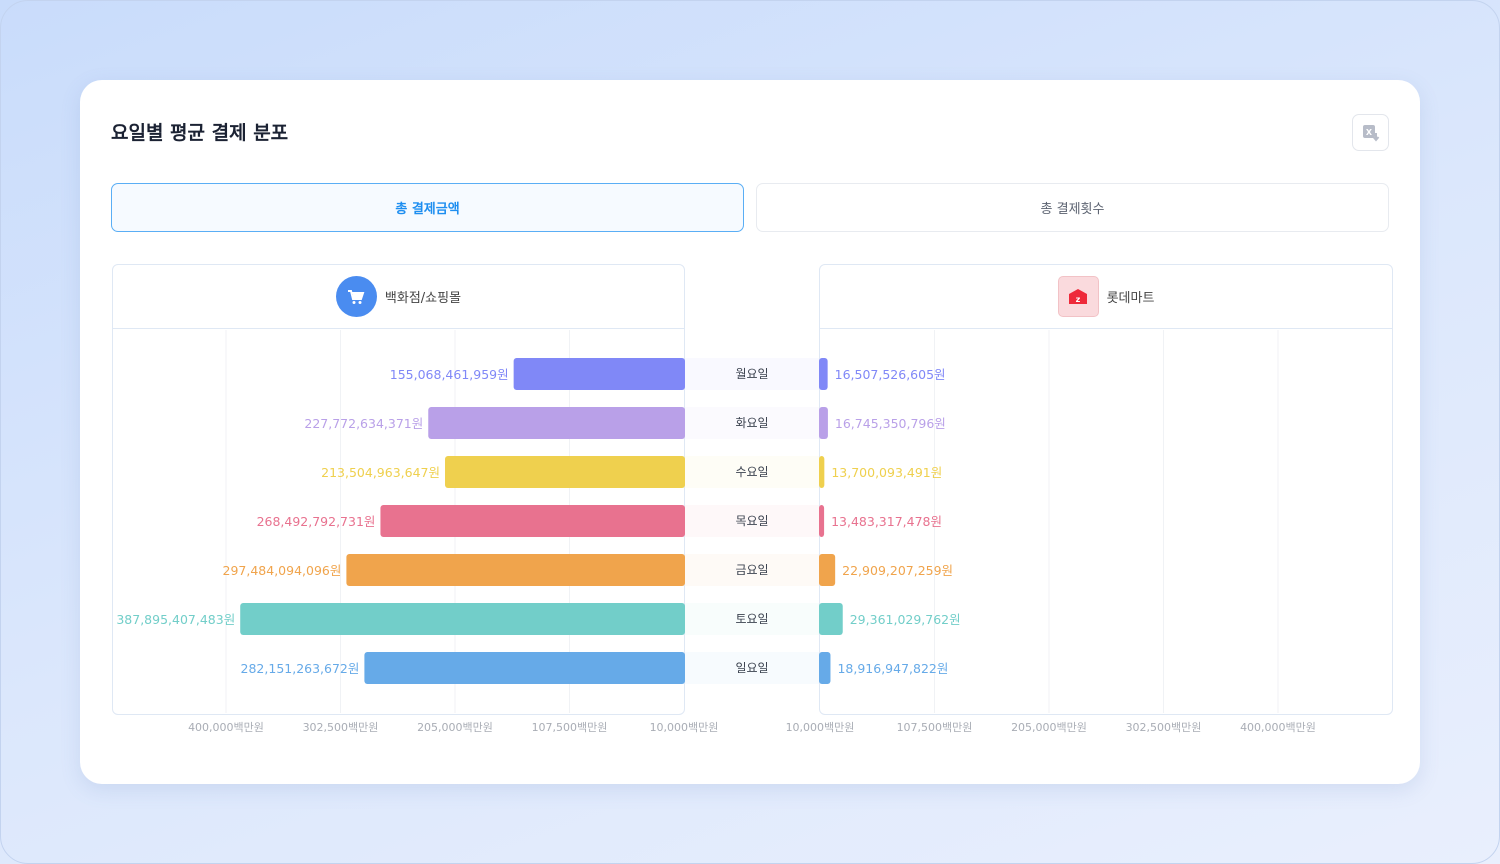 The height and width of the screenshot is (864, 1500). I want to click on value-label-right: 13,700,093,491원, so click(886, 472).